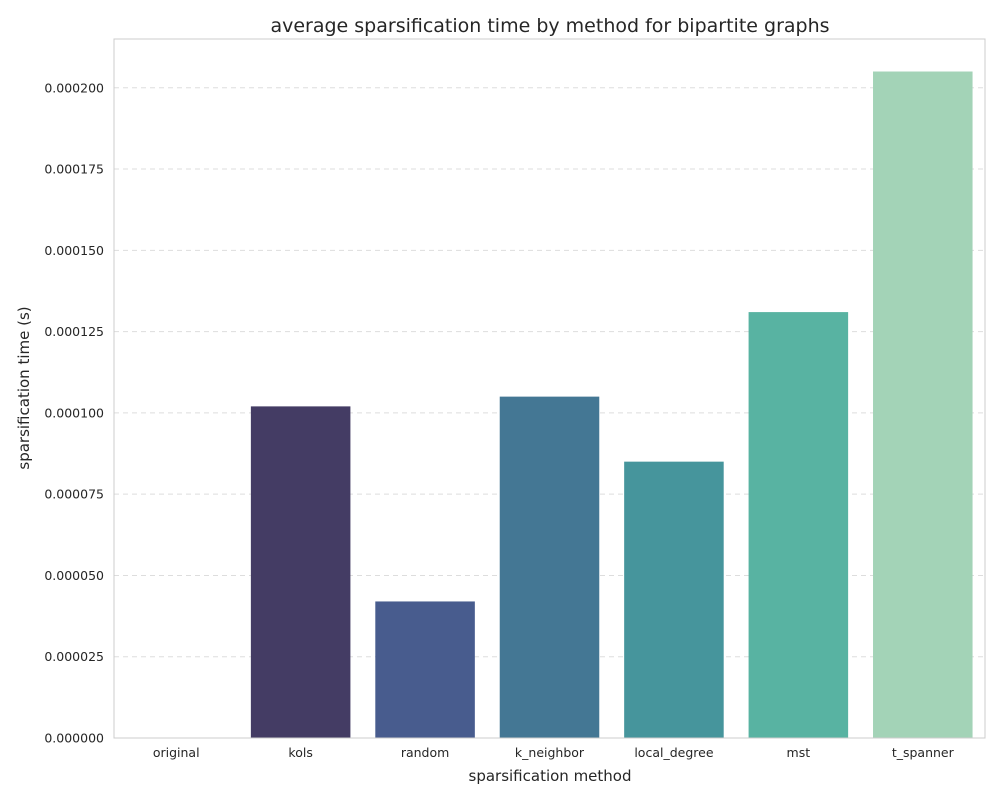 The image size is (1000, 800). Describe the element at coordinates (74, 738) in the screenshot. I see `y-tick-label: 0.000000` at that location.